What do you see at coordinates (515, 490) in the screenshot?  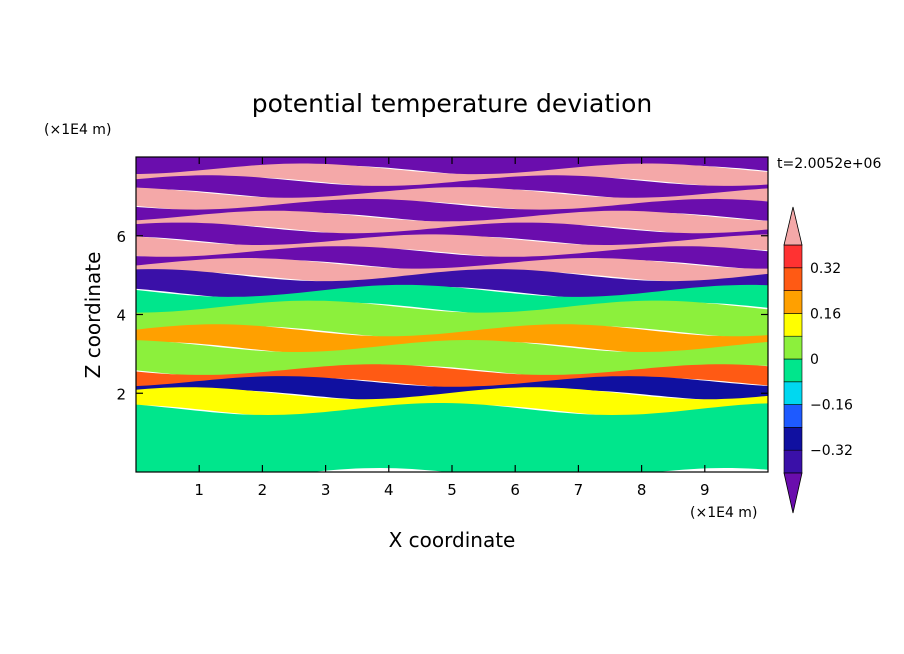 I see `x-tick-label: 6` at bounding box center [515, 490].